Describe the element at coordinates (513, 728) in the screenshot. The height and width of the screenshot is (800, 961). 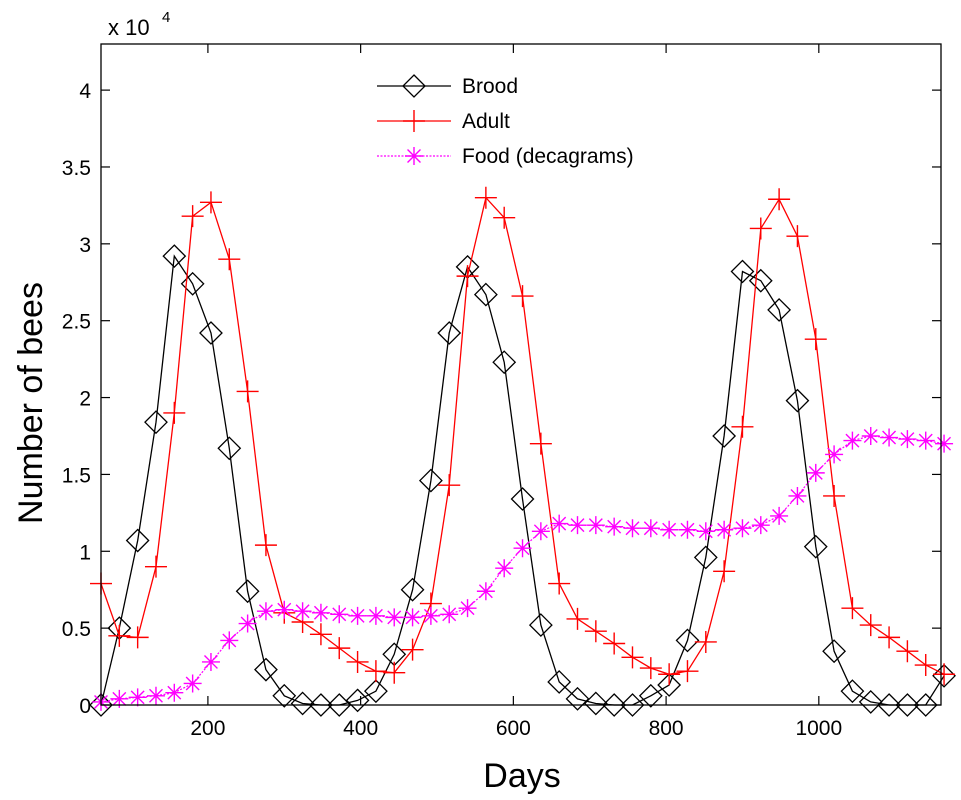
I see `x-tick-label: 600` at that location.